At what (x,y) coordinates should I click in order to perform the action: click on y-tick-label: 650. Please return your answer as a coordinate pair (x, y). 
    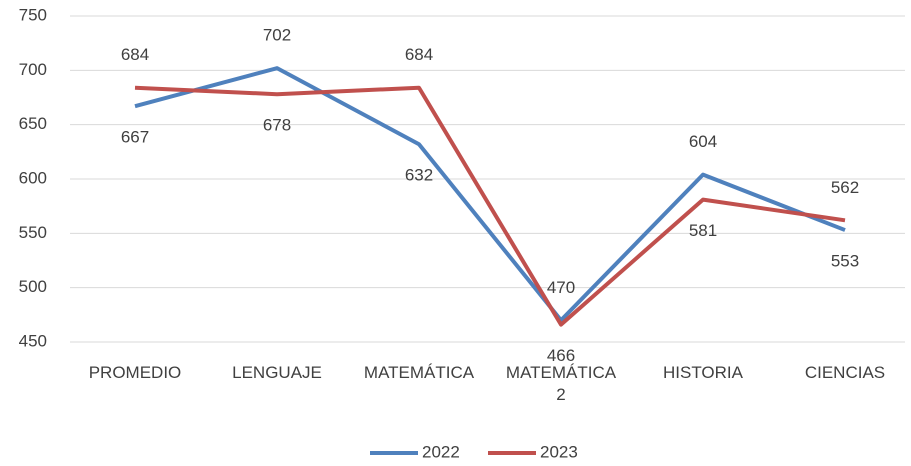
    Looking at the image, I should click on (33, 123).